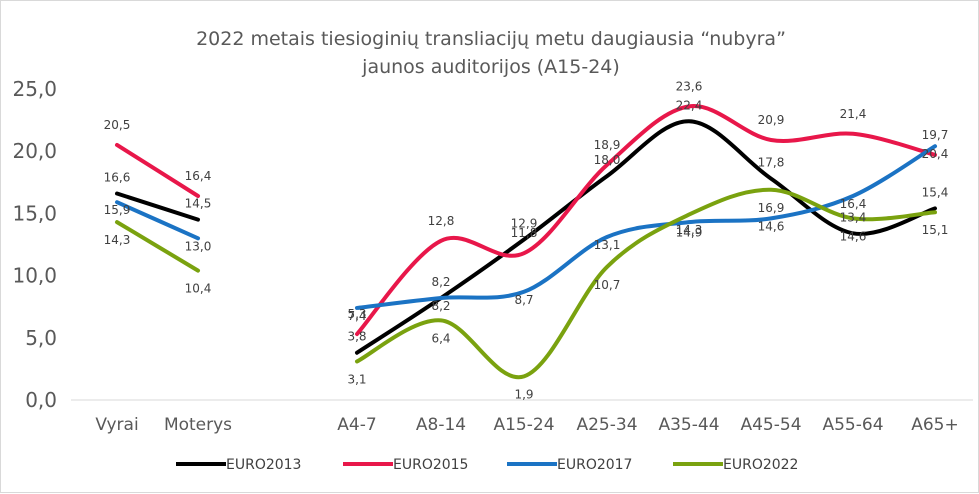 This screenshot has width=979, height=494. What do you see at coordinates (117, 210) in the screenshot?
I see `data-label: 15,9` at bounding box center [117, 210].